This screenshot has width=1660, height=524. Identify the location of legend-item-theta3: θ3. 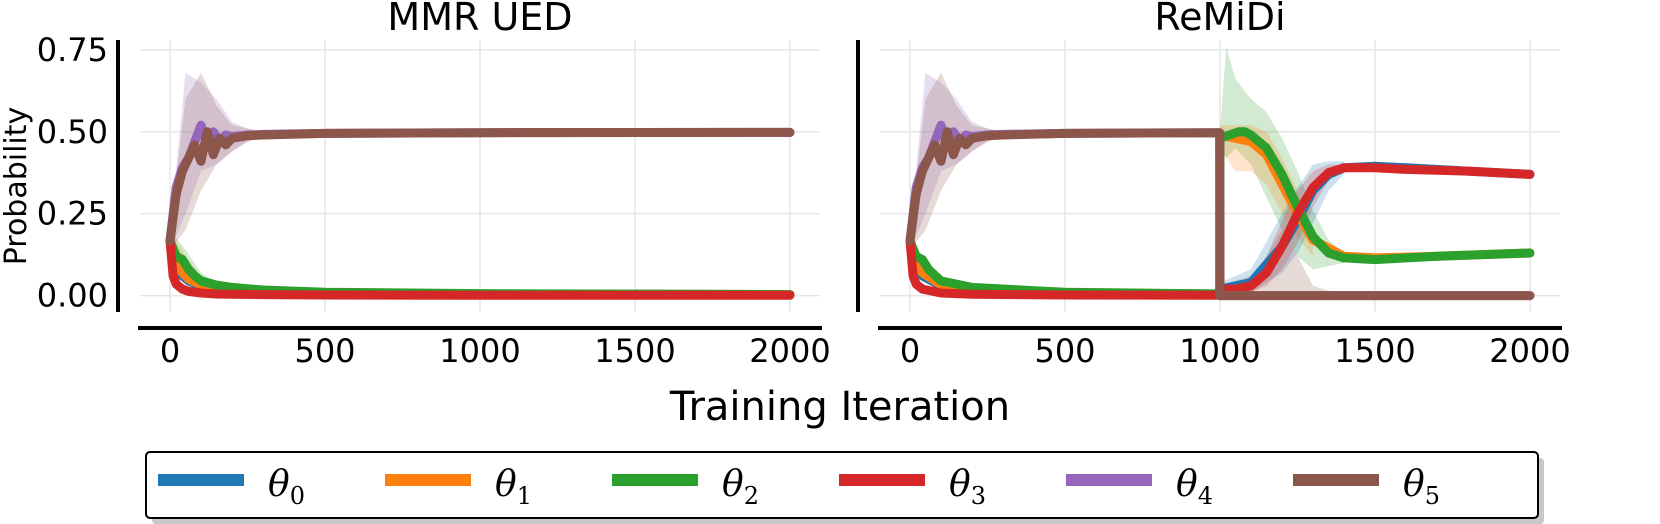
(912, 487).